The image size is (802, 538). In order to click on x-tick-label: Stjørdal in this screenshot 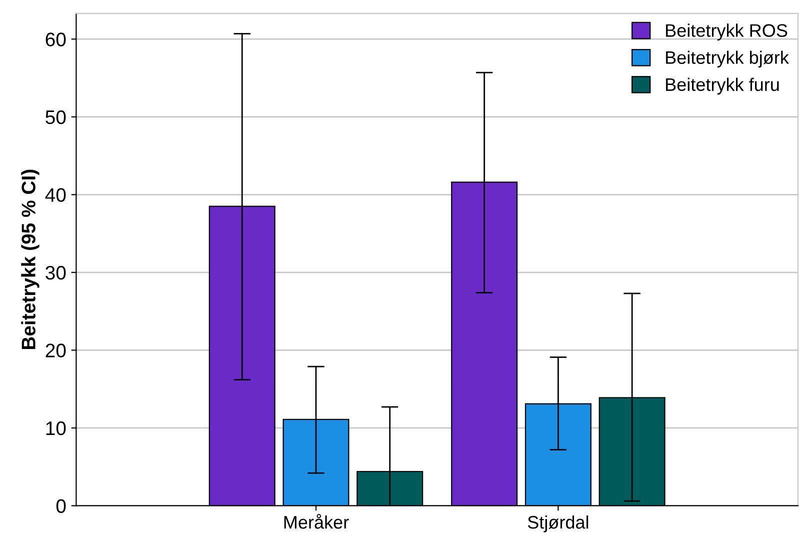, I will do `click(558, 523)`.